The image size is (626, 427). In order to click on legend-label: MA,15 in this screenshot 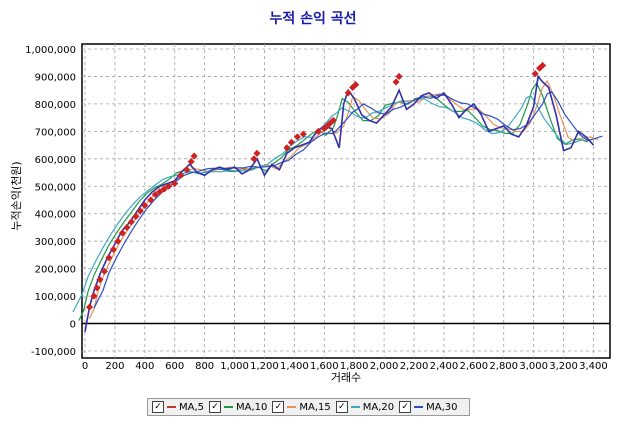, I will do `click(315, 407)`.